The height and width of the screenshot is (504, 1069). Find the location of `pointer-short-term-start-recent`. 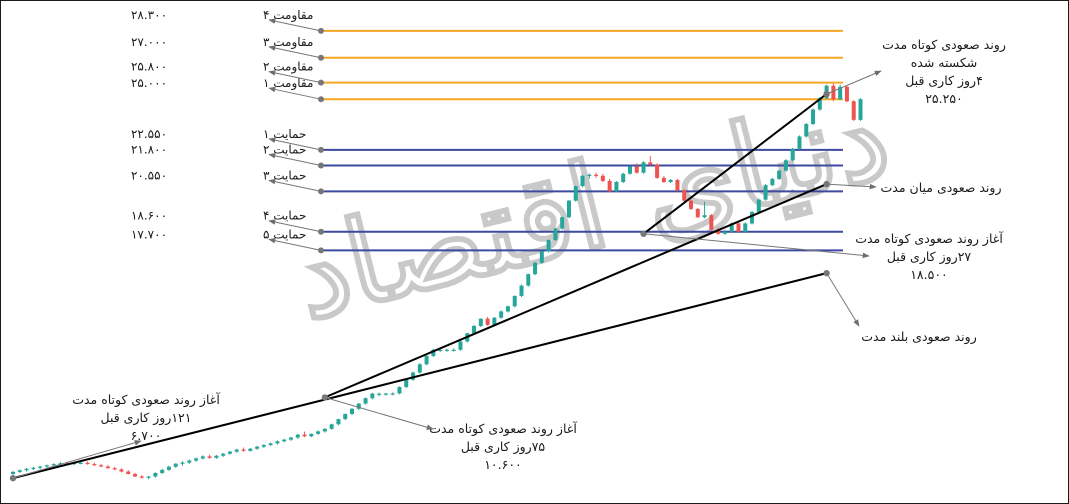

pointer-short-term-start-recent is located at coordinates (756, 246).